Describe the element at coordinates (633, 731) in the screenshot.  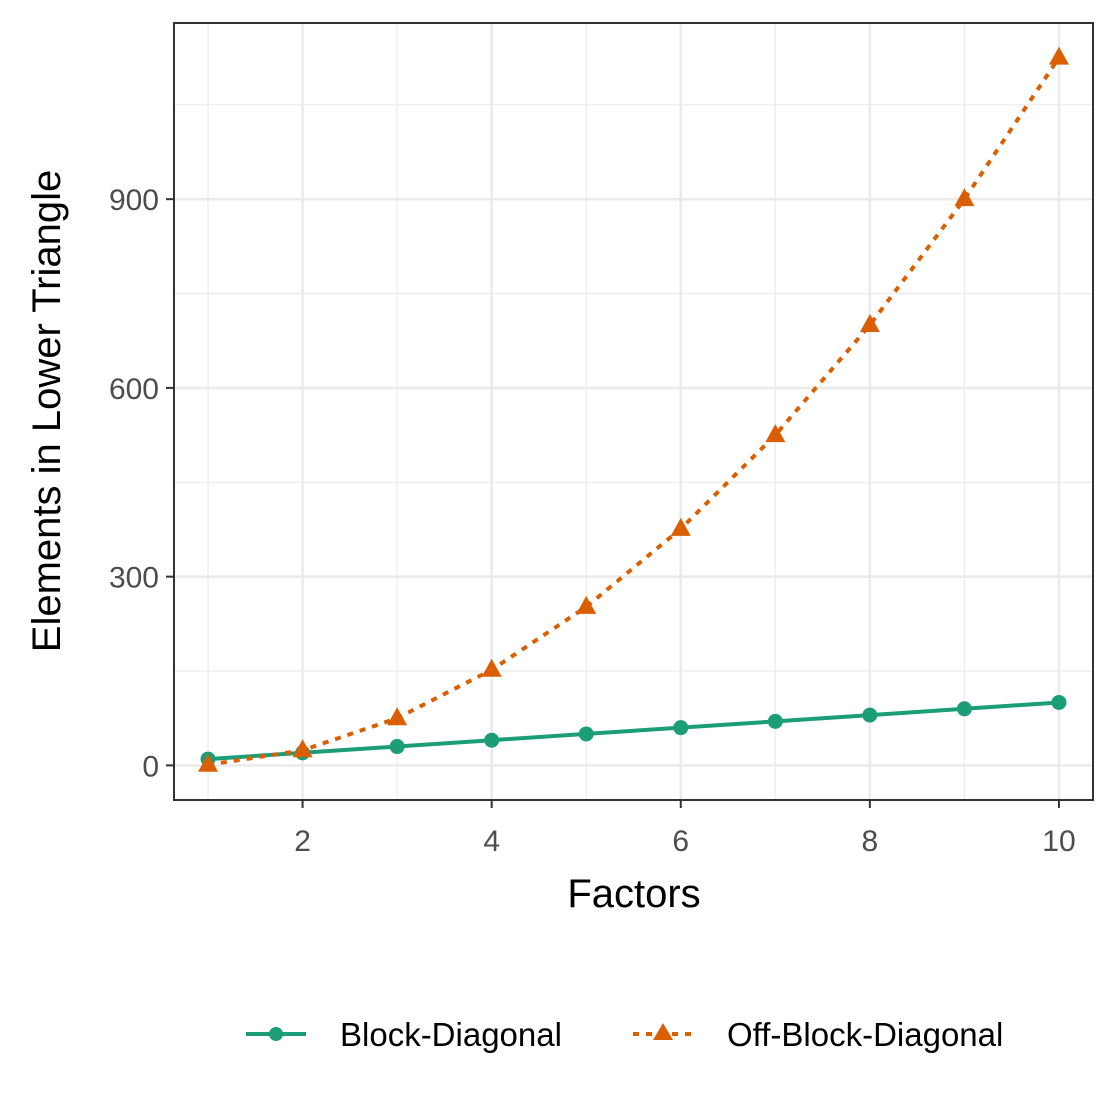
I see `series-line-block-diagonal` at that location.